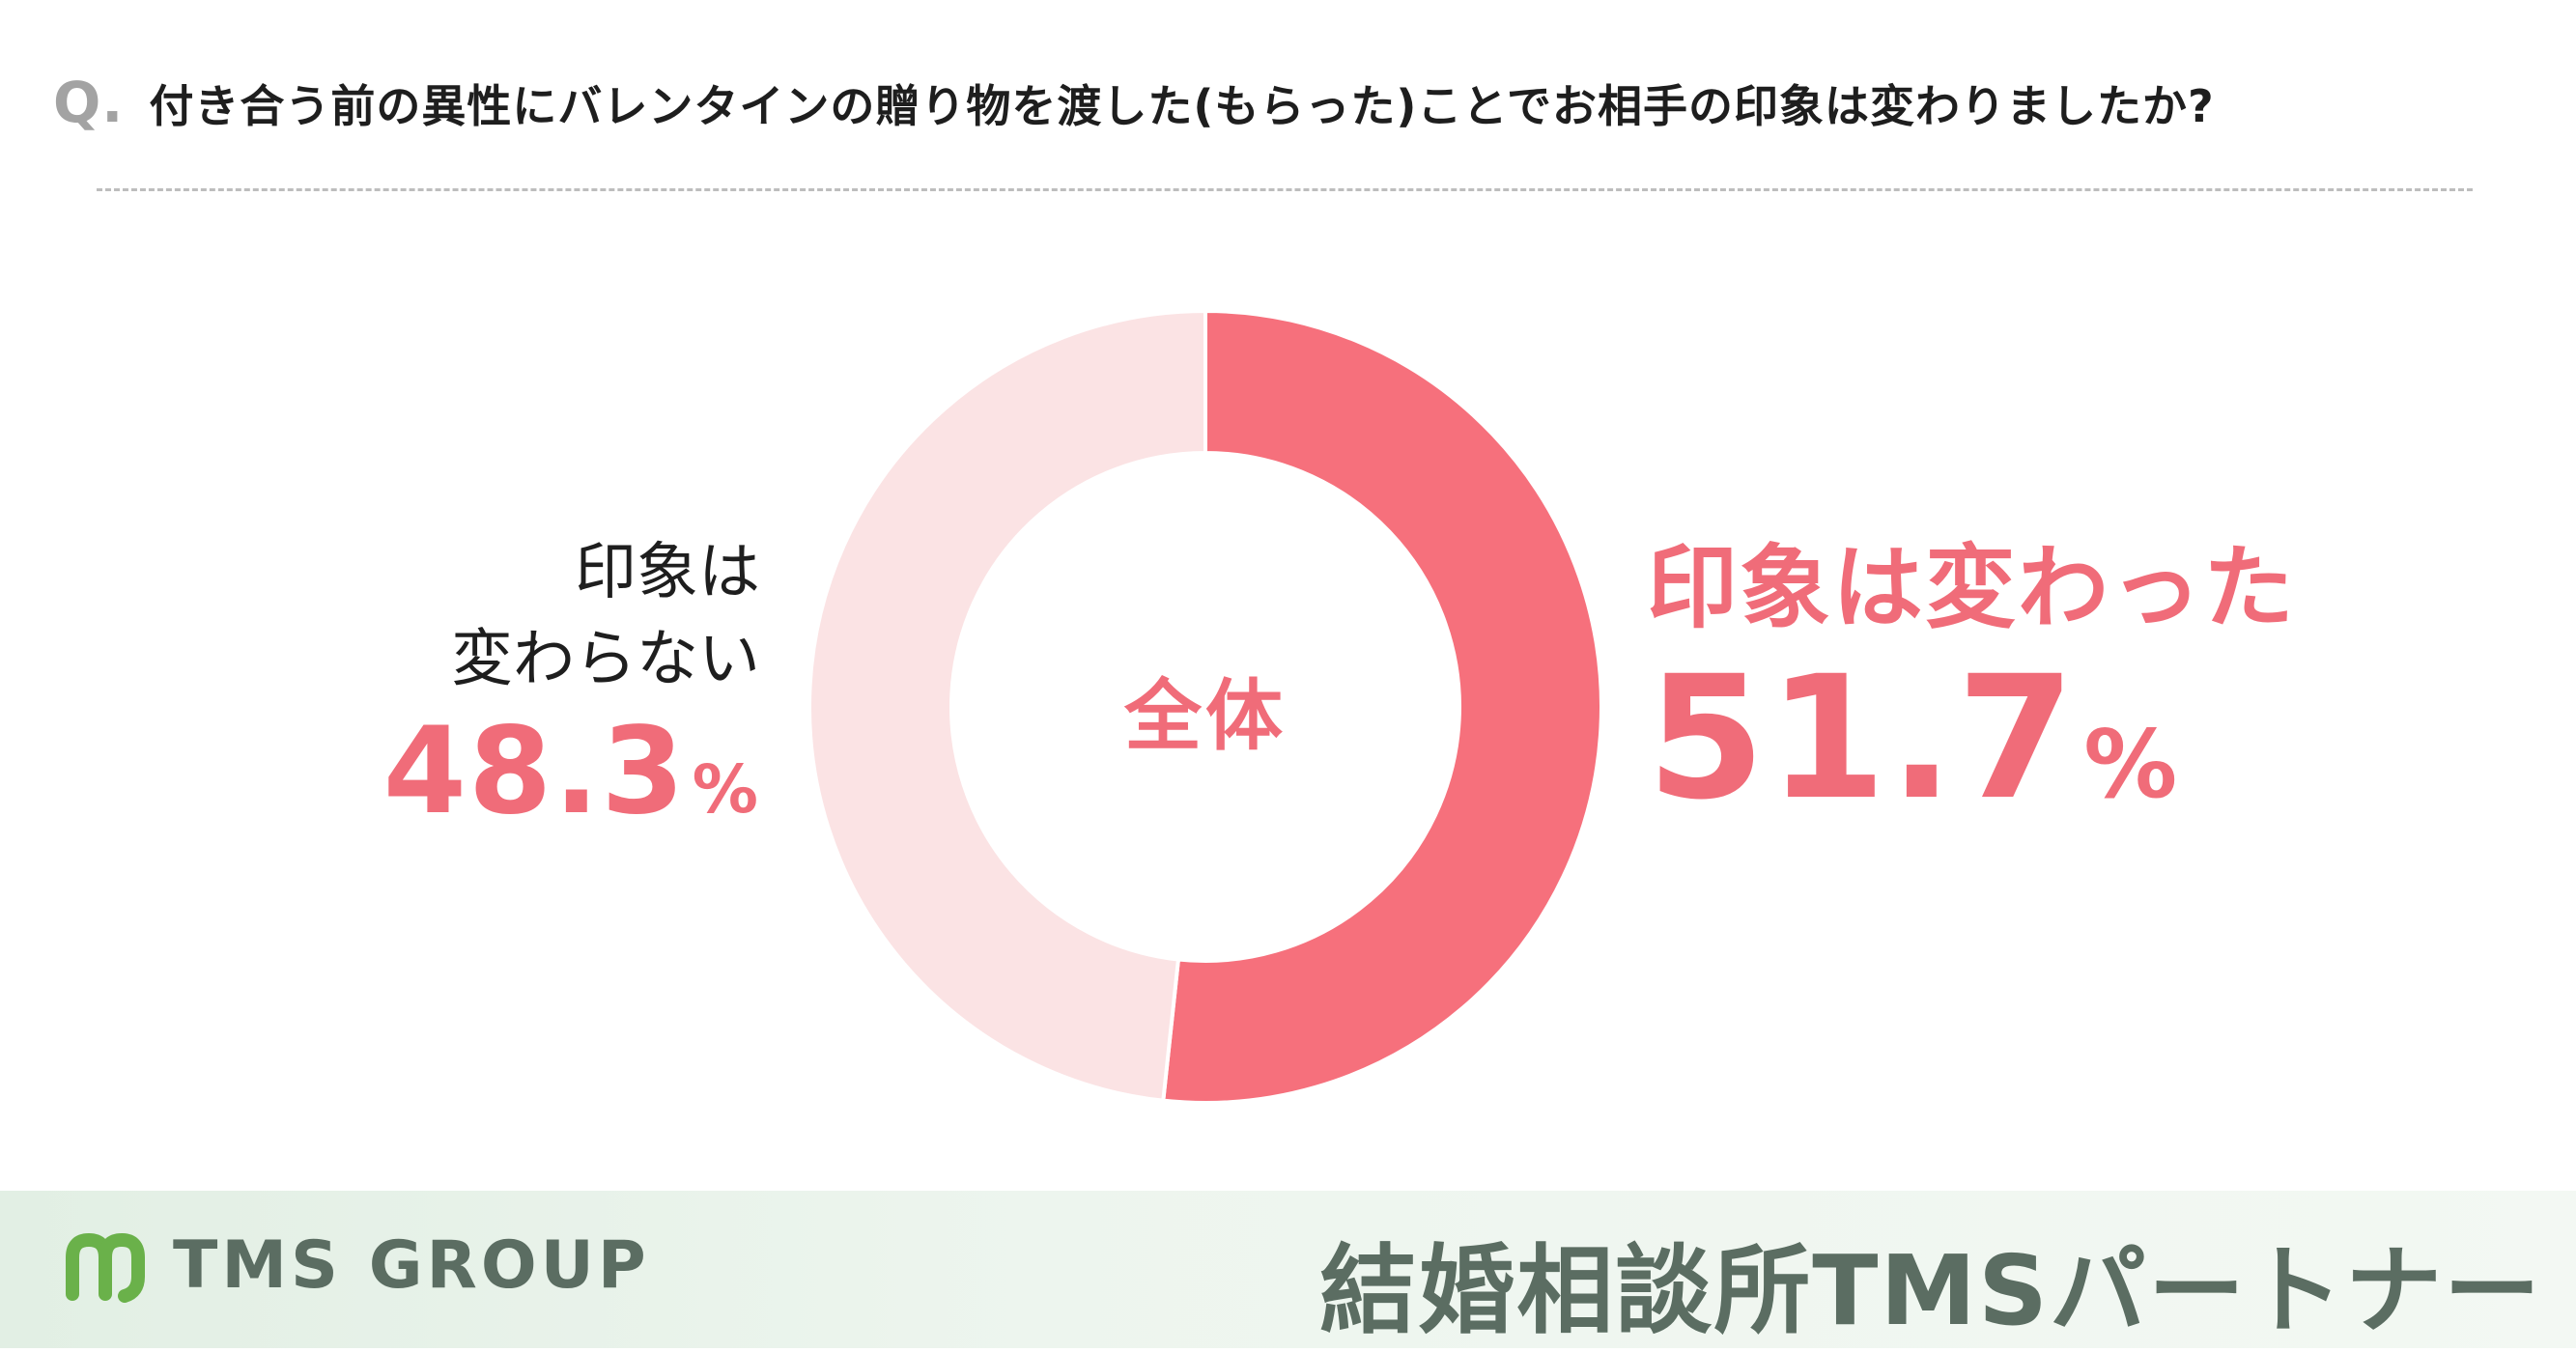 The width and height of the screenshot is (2576, 1352). I want to click on donut-slice-changed, so click(1382, 706).